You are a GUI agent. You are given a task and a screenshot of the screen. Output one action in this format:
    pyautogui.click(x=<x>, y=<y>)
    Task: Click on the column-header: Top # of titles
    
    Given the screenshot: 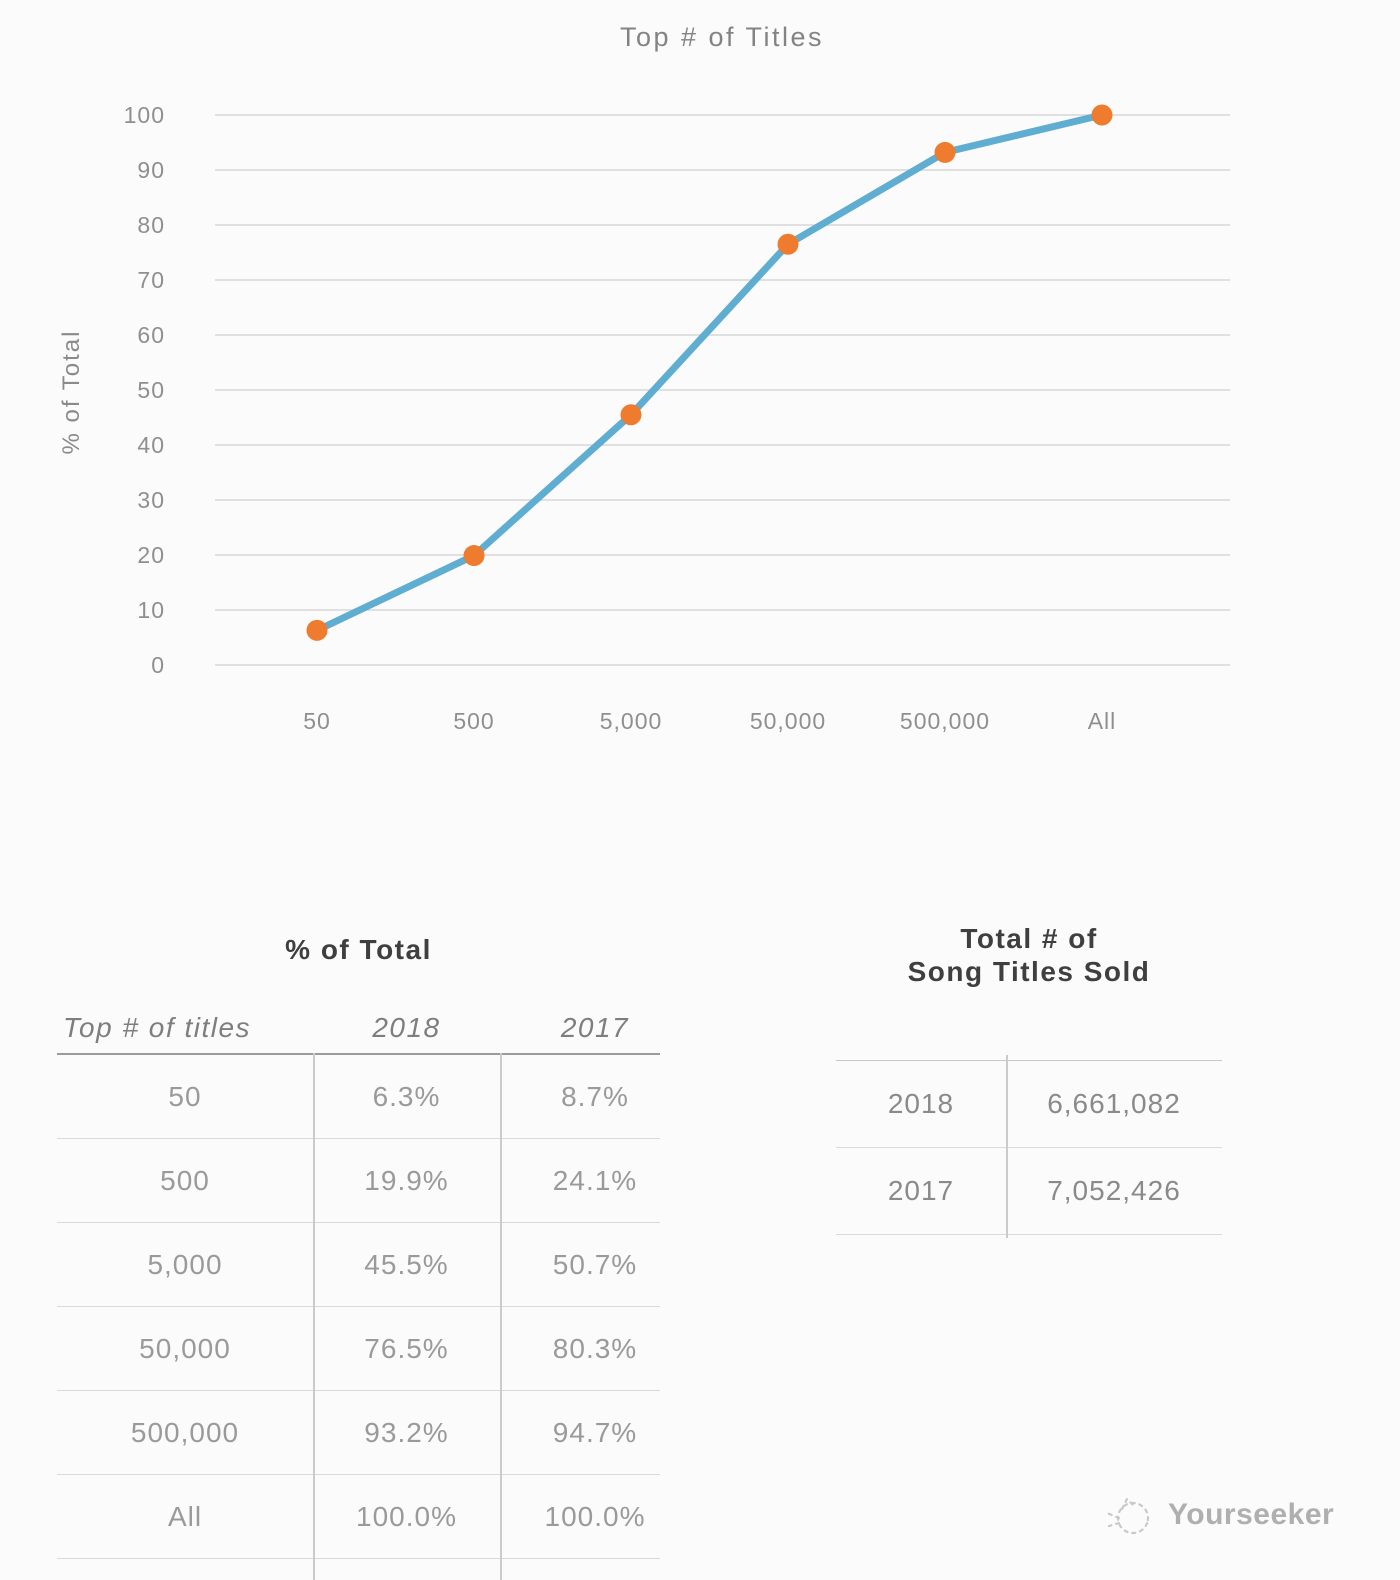 What is the action you would take?
    pyautogui.click(x=157, y=1027)
    